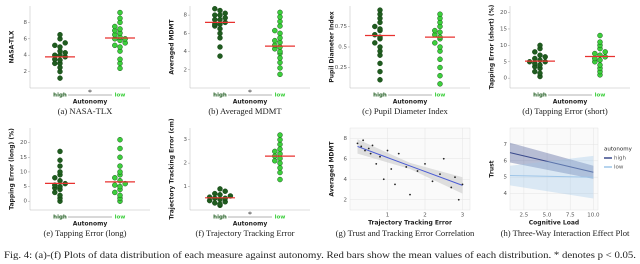 The image size is (640, 264). Describe the element at coordinates (85, 111) in the screenshot. I see `subfigure-caption: (a) NASA-TLX` at that location.